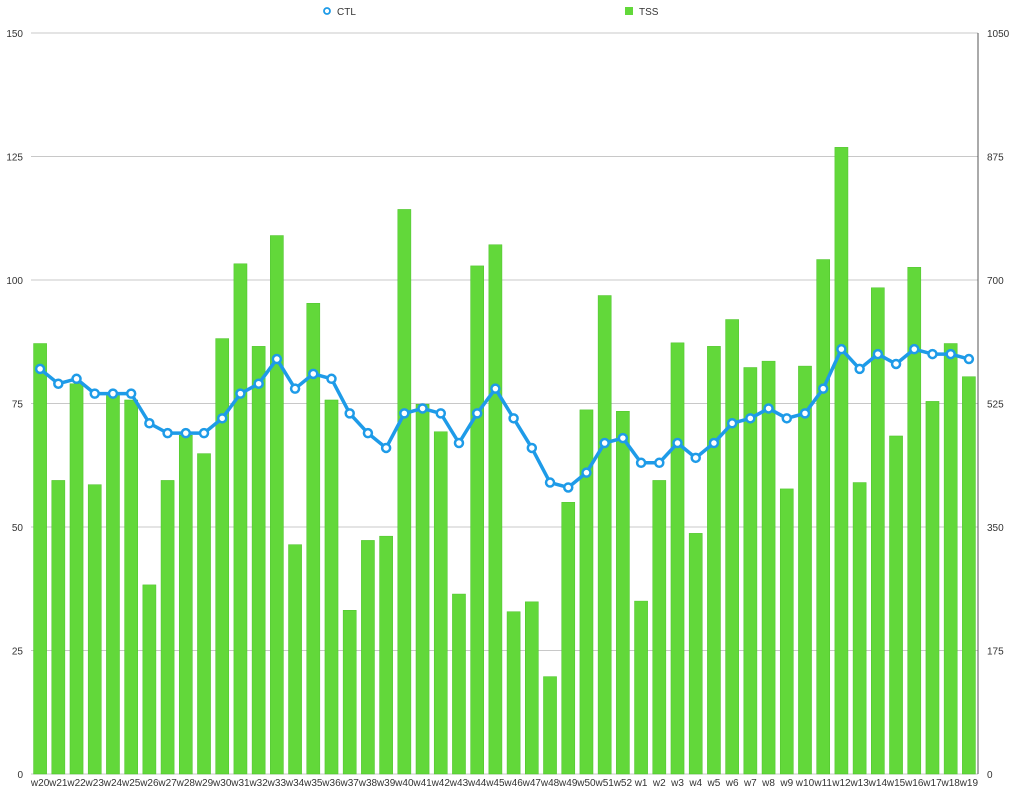 The image size is (1024, 789). I want to click on y-left-tick-label: 50, so click(18, 528).